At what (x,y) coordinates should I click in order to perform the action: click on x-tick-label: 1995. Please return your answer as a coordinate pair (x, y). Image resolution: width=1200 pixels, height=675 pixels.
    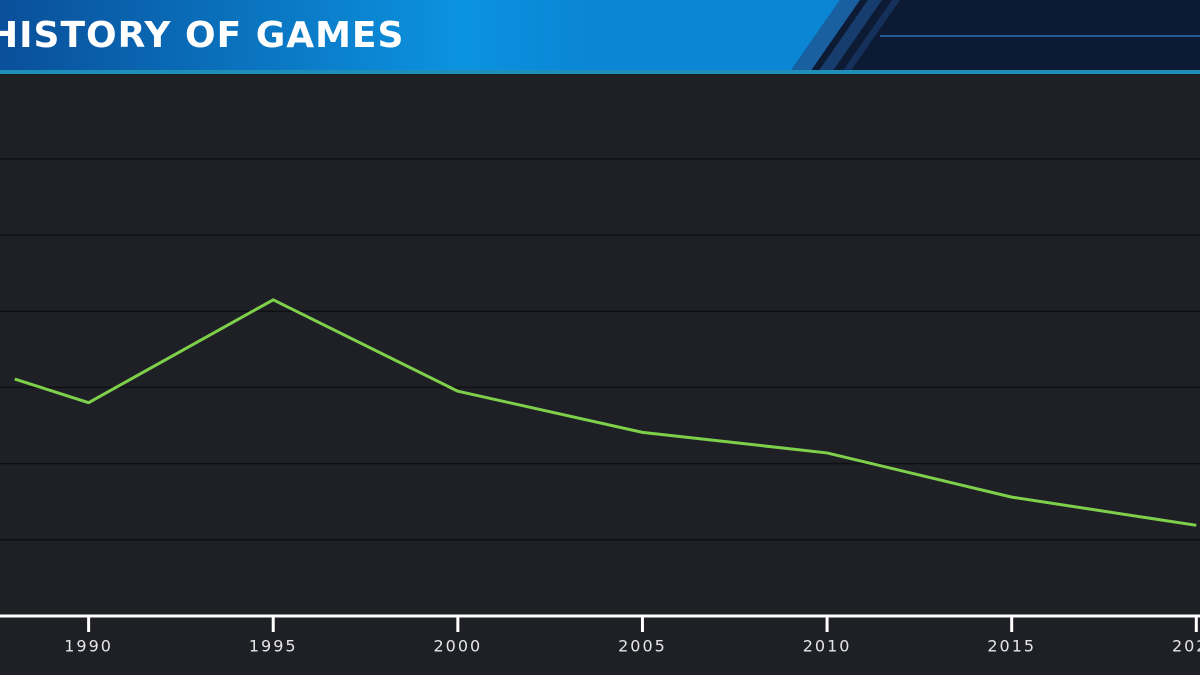
    Looking at the image, I should click on (273, 646).